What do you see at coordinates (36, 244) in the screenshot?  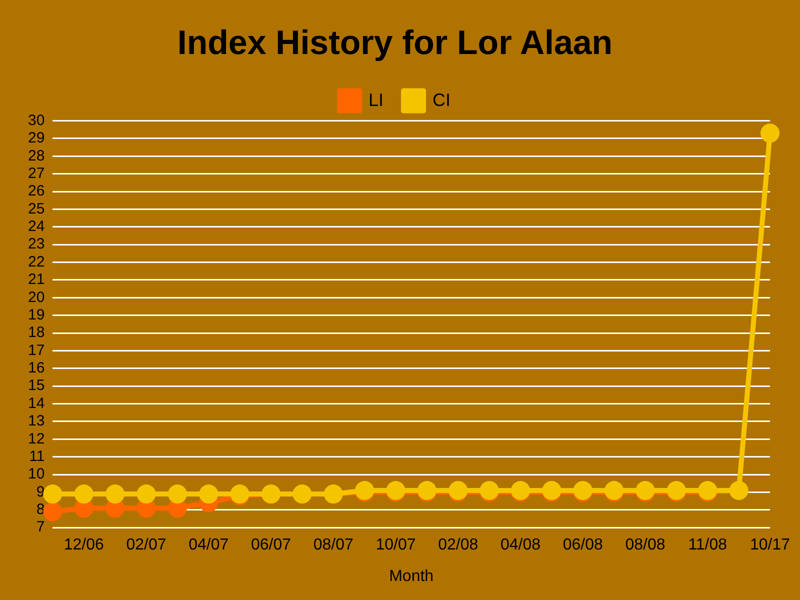 I see `y-tick-label: 23` at bounding box center [36, 244].